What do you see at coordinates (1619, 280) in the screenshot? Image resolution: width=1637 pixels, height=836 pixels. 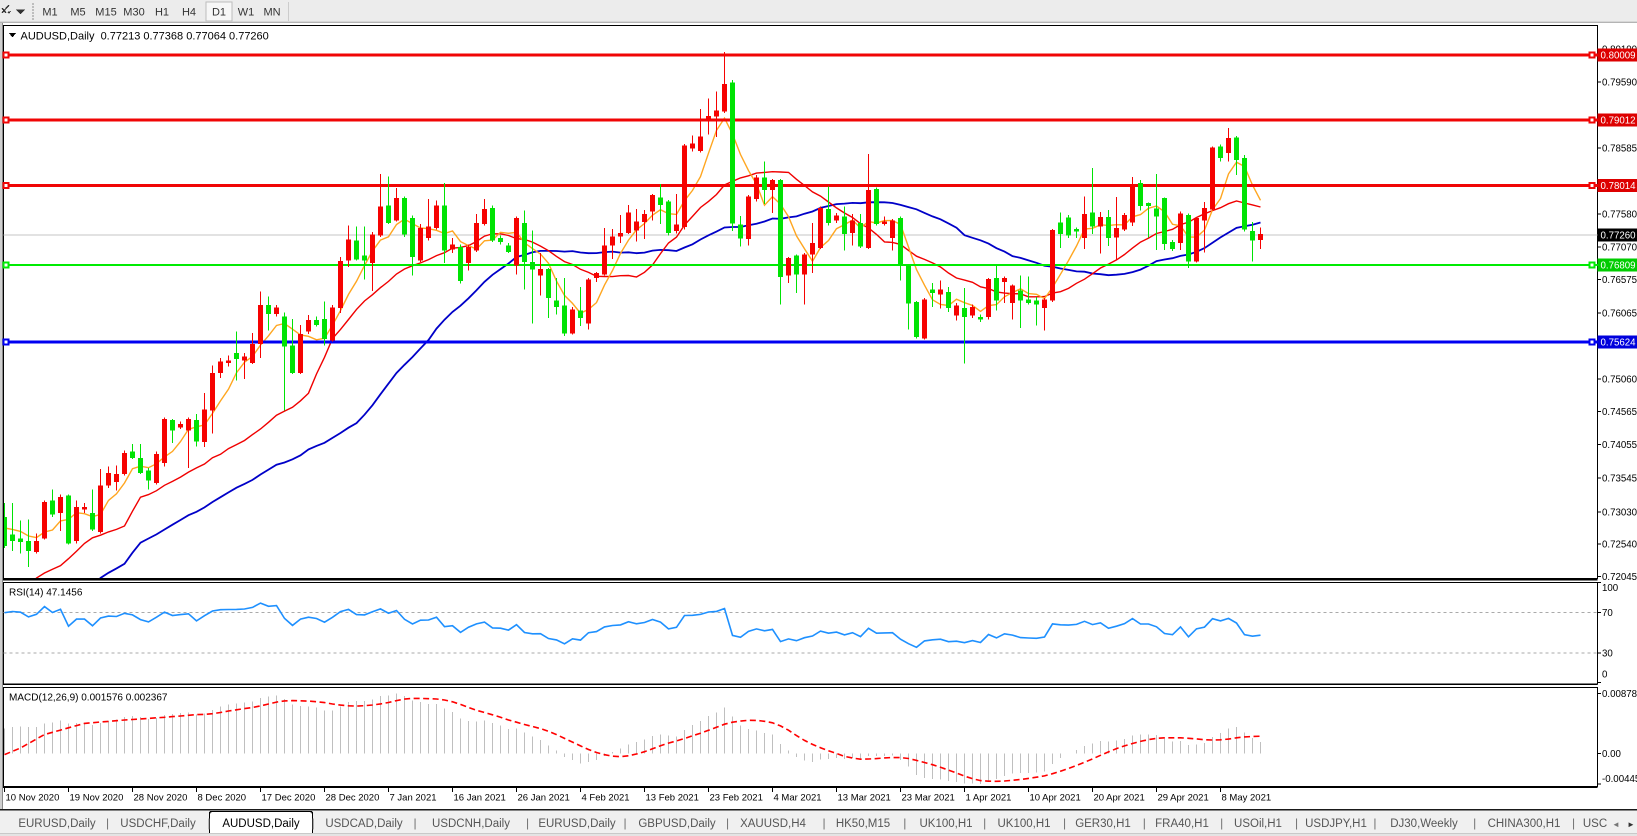 I see `svg-text: 0.76575` at bounding box center [1619, 280].